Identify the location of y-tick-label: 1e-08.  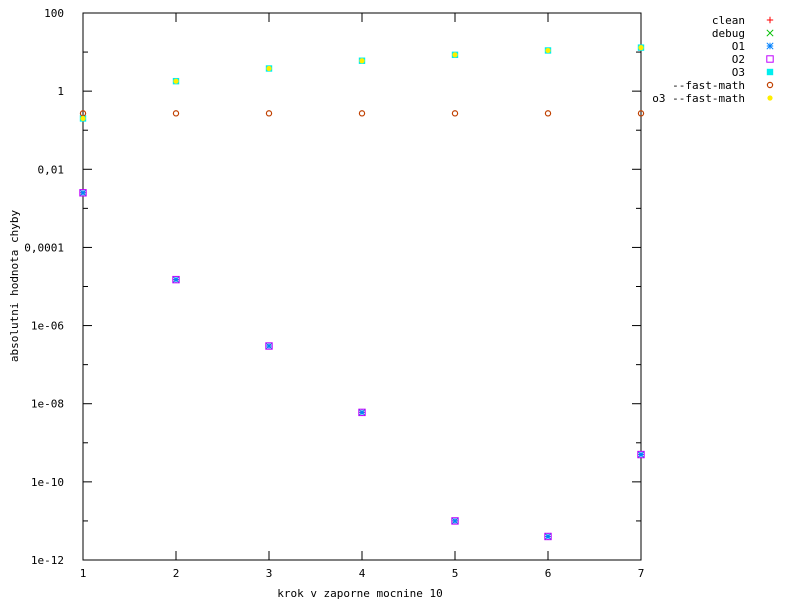
(47, 404).